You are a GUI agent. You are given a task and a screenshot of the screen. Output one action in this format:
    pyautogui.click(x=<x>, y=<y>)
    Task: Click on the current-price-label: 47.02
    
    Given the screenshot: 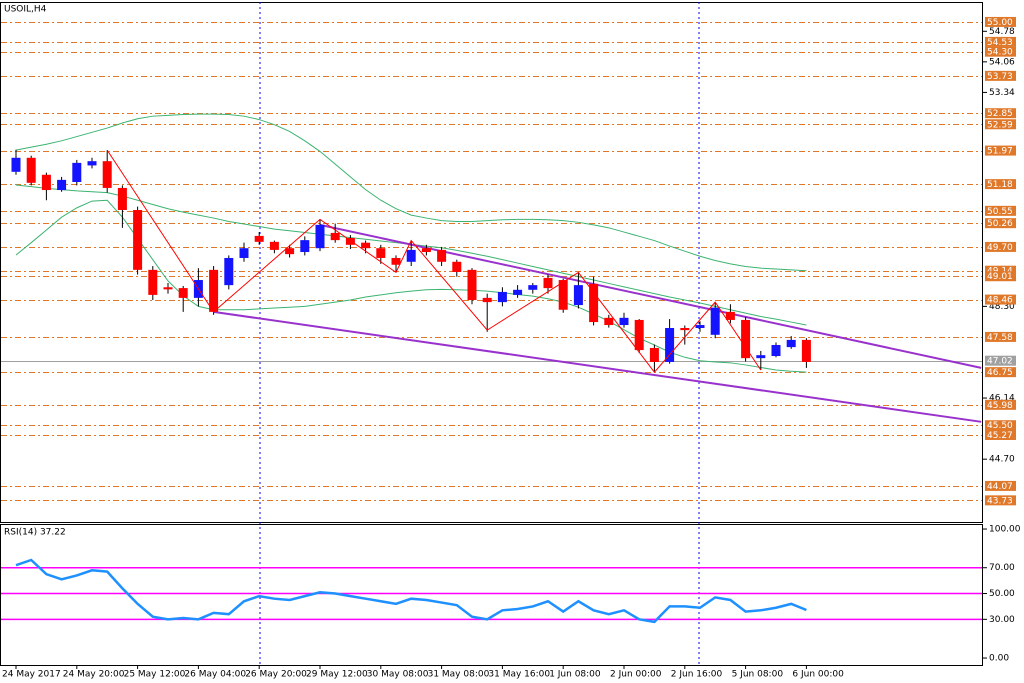 What is the action you would take?
    pyautogui.click(x=1000, y=362)
    